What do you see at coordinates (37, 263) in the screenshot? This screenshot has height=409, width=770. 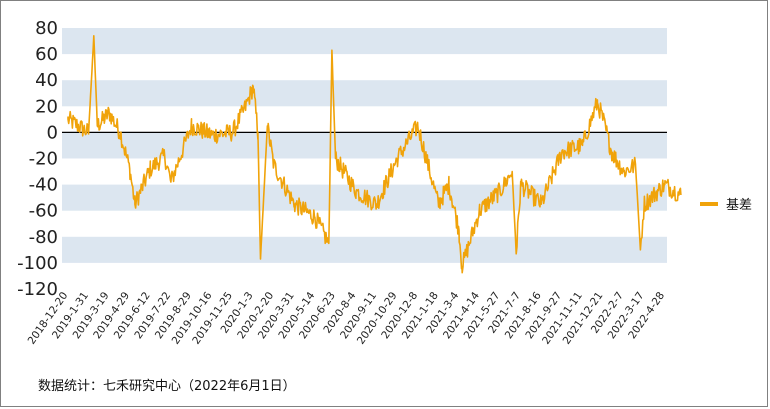 I see `y-tick-label: -100` at bounding box center [37, 263].